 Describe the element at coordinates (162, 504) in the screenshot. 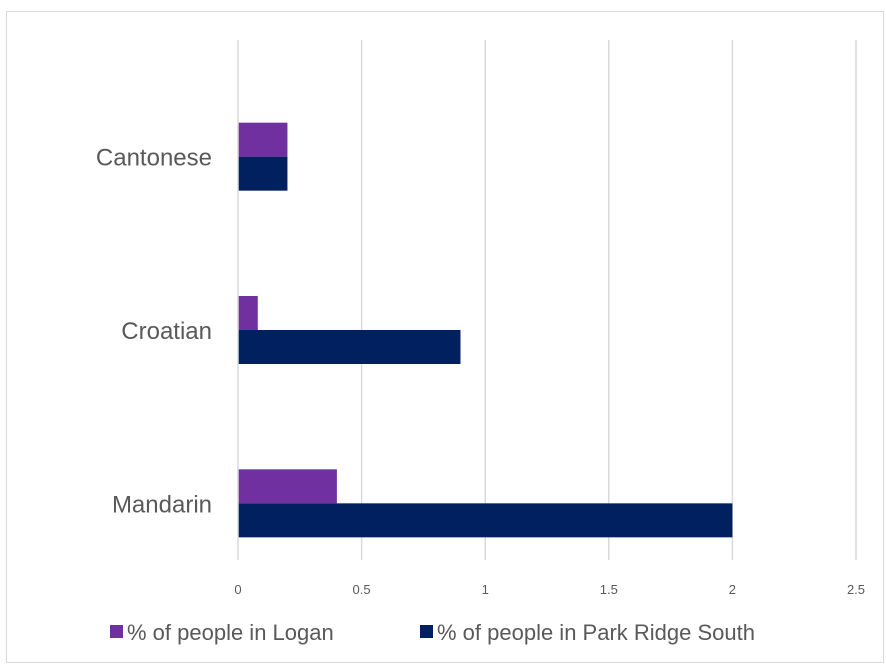

I see `category-label: Mandarin` at that location.